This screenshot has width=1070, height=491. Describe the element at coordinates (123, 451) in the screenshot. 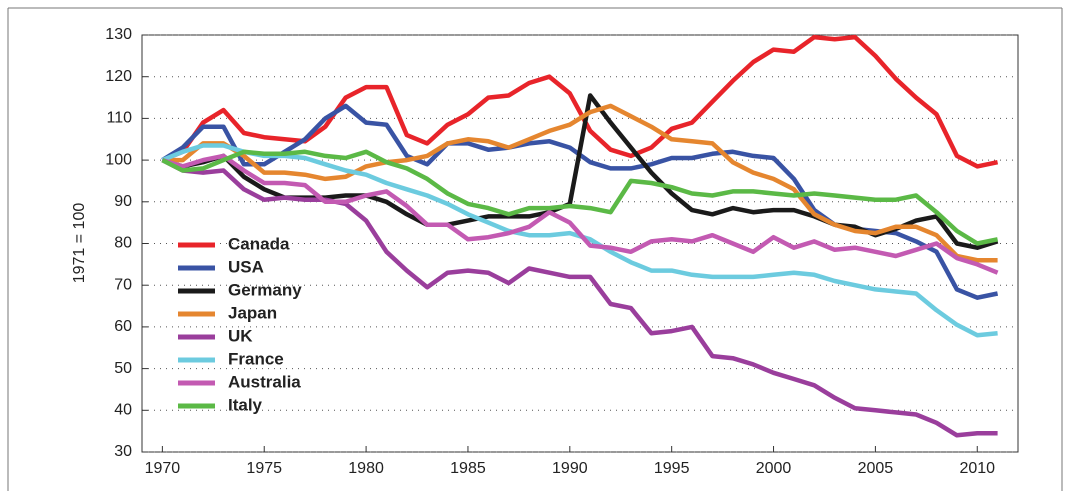

I see `y-tick-label: 30` at that location.